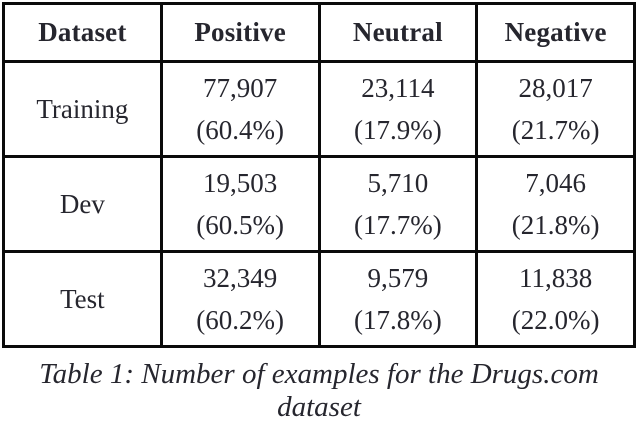 The image size is (638, 426). Describe the element at coordinates (398, 204) in the screenshot. I see `cell-dev-neutral: 5,710 (17.7%)` at that location.